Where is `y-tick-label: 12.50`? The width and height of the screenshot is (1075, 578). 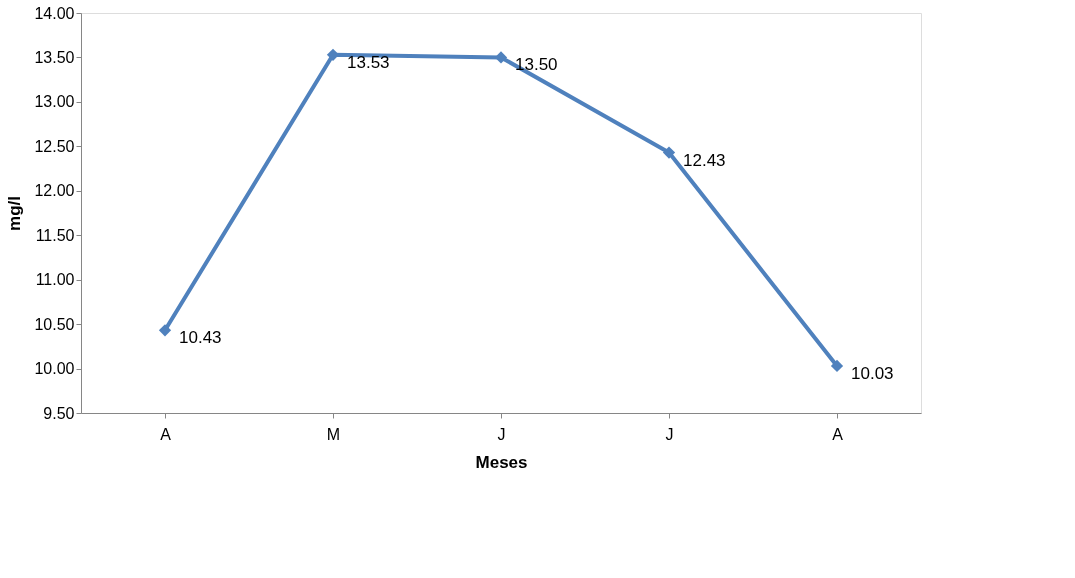
y-tick-label: 12.50 is located at coordinates (54, 146).